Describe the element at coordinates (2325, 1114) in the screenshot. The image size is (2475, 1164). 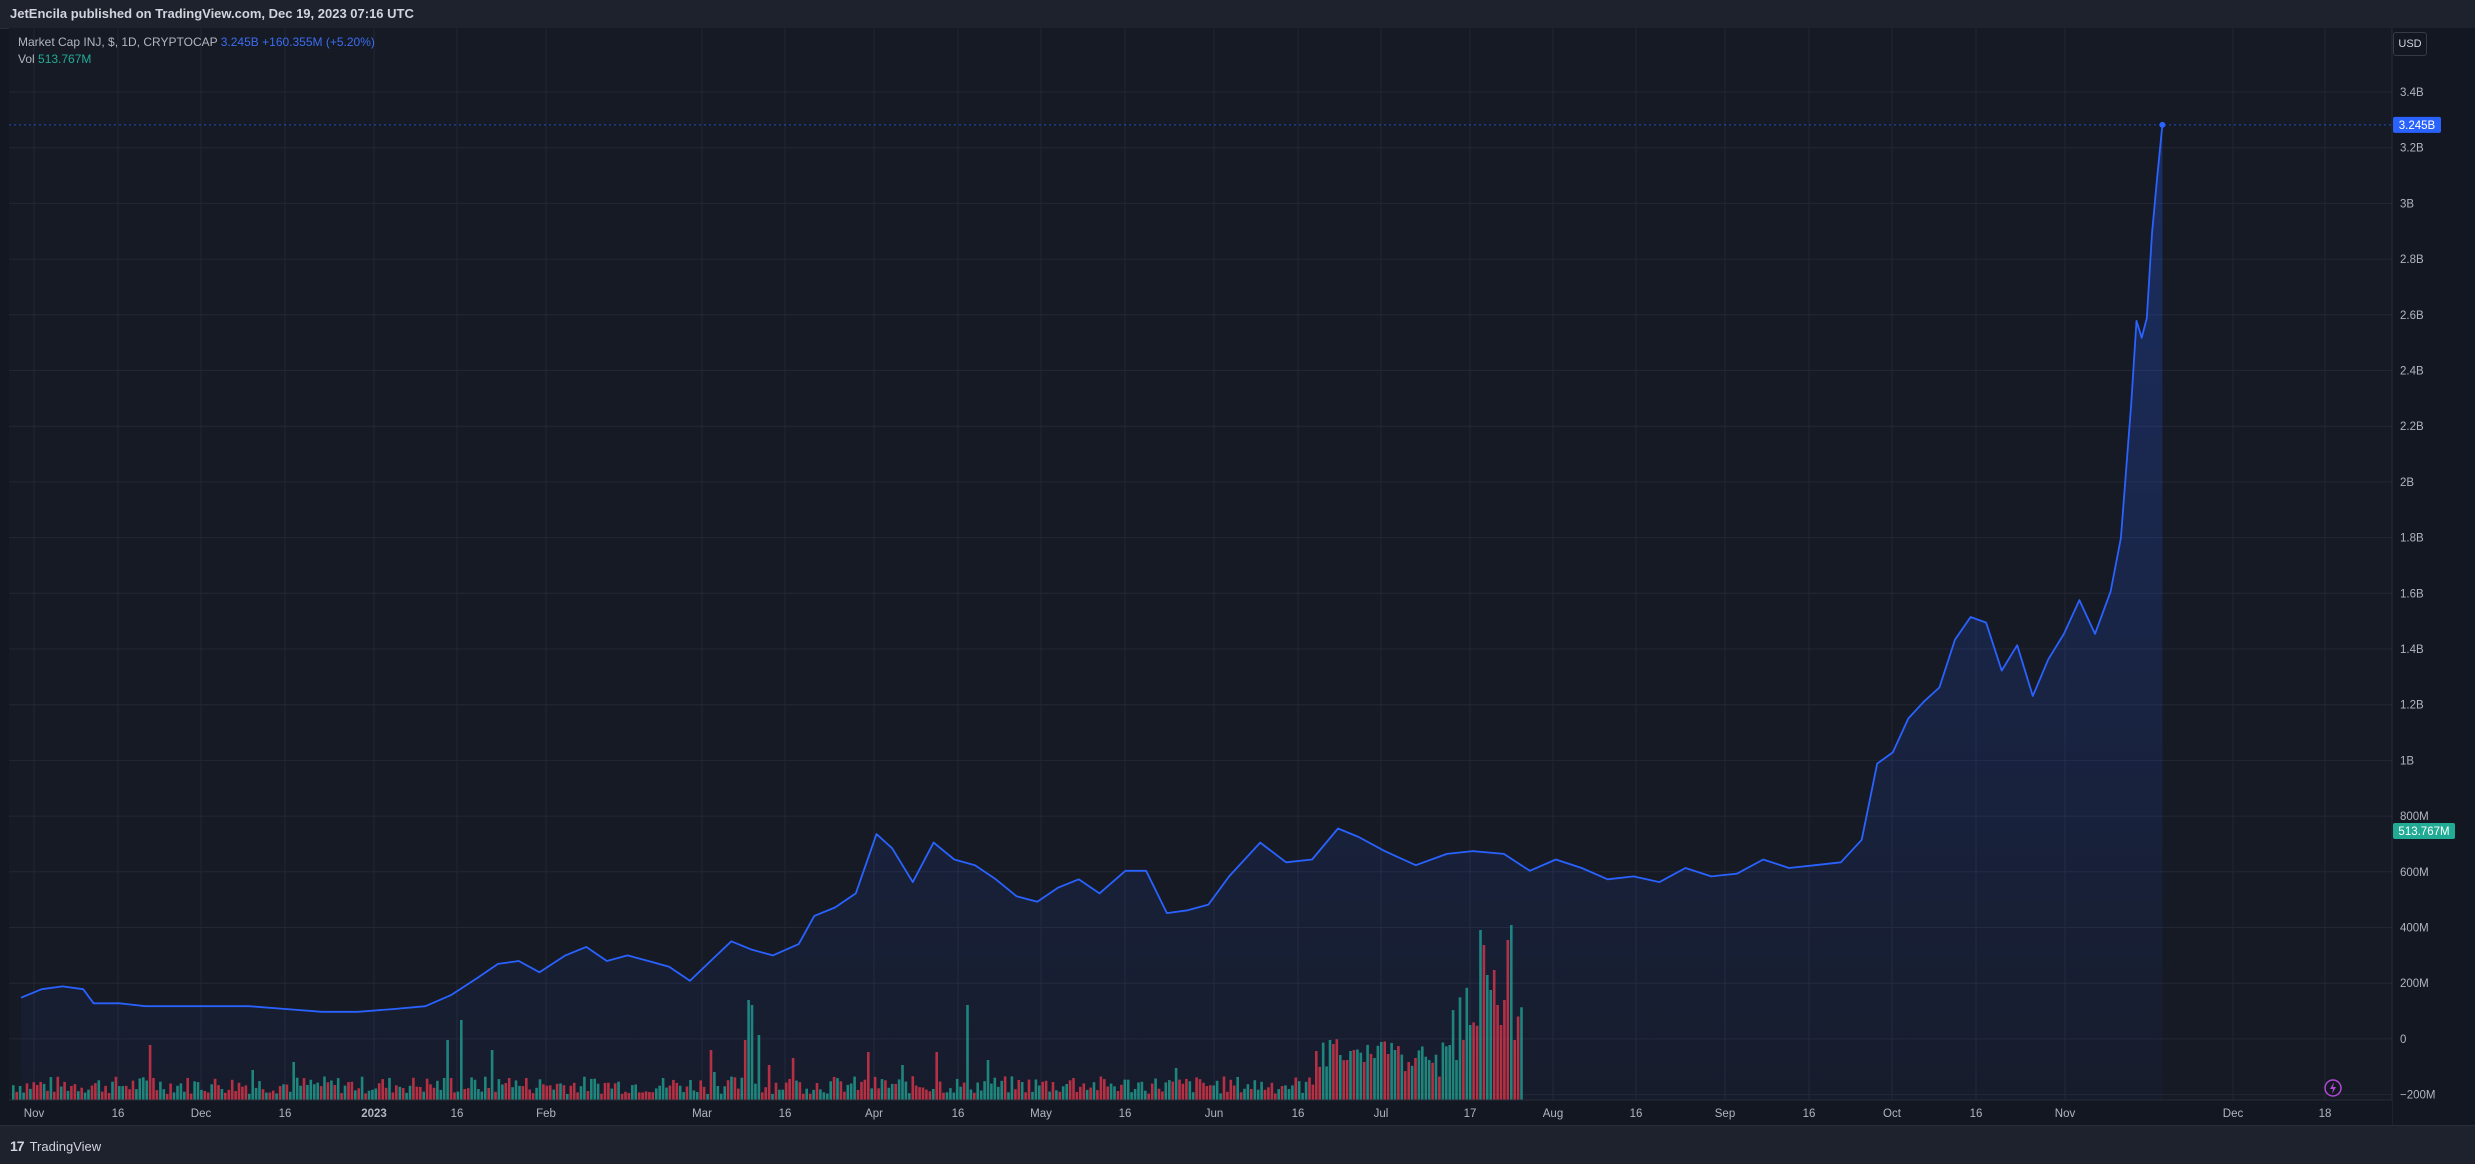
I see `x-tick-label: 18` at that location.